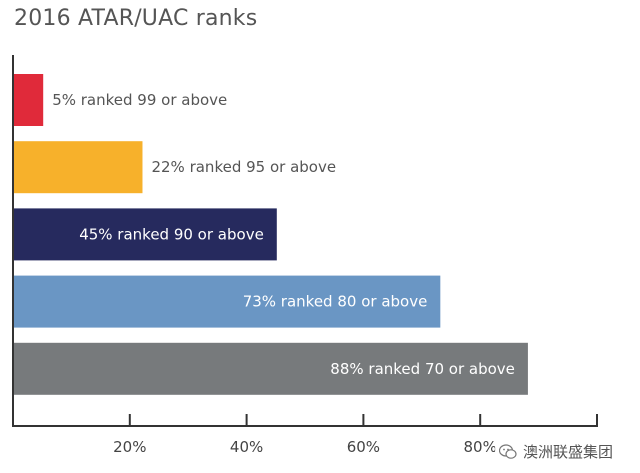 This screenshot has height=473, width=640. I want to click on watermark: 澳洲联盛集团, so click(556, 451).